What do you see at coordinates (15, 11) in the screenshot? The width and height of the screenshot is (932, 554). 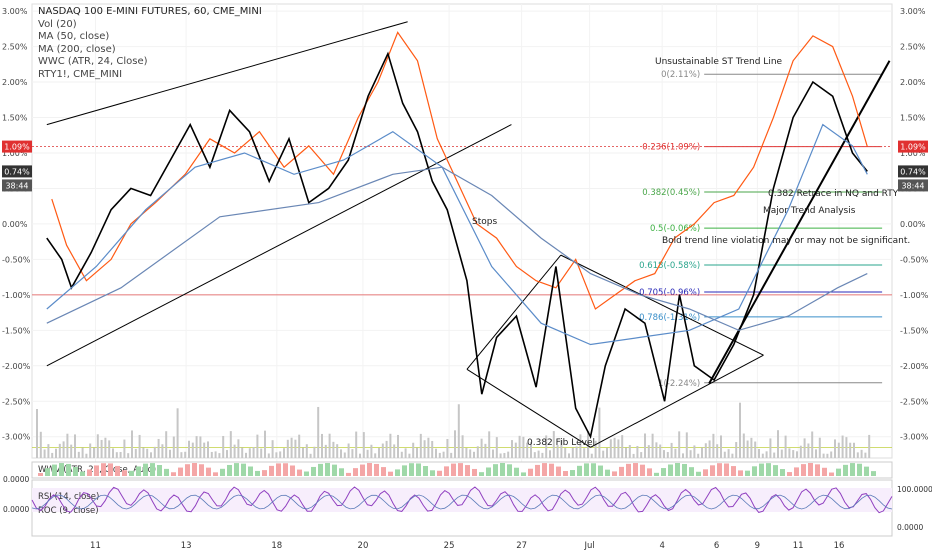 I see `y-tick-left: 3.00%` at bounding box center [15, 11].